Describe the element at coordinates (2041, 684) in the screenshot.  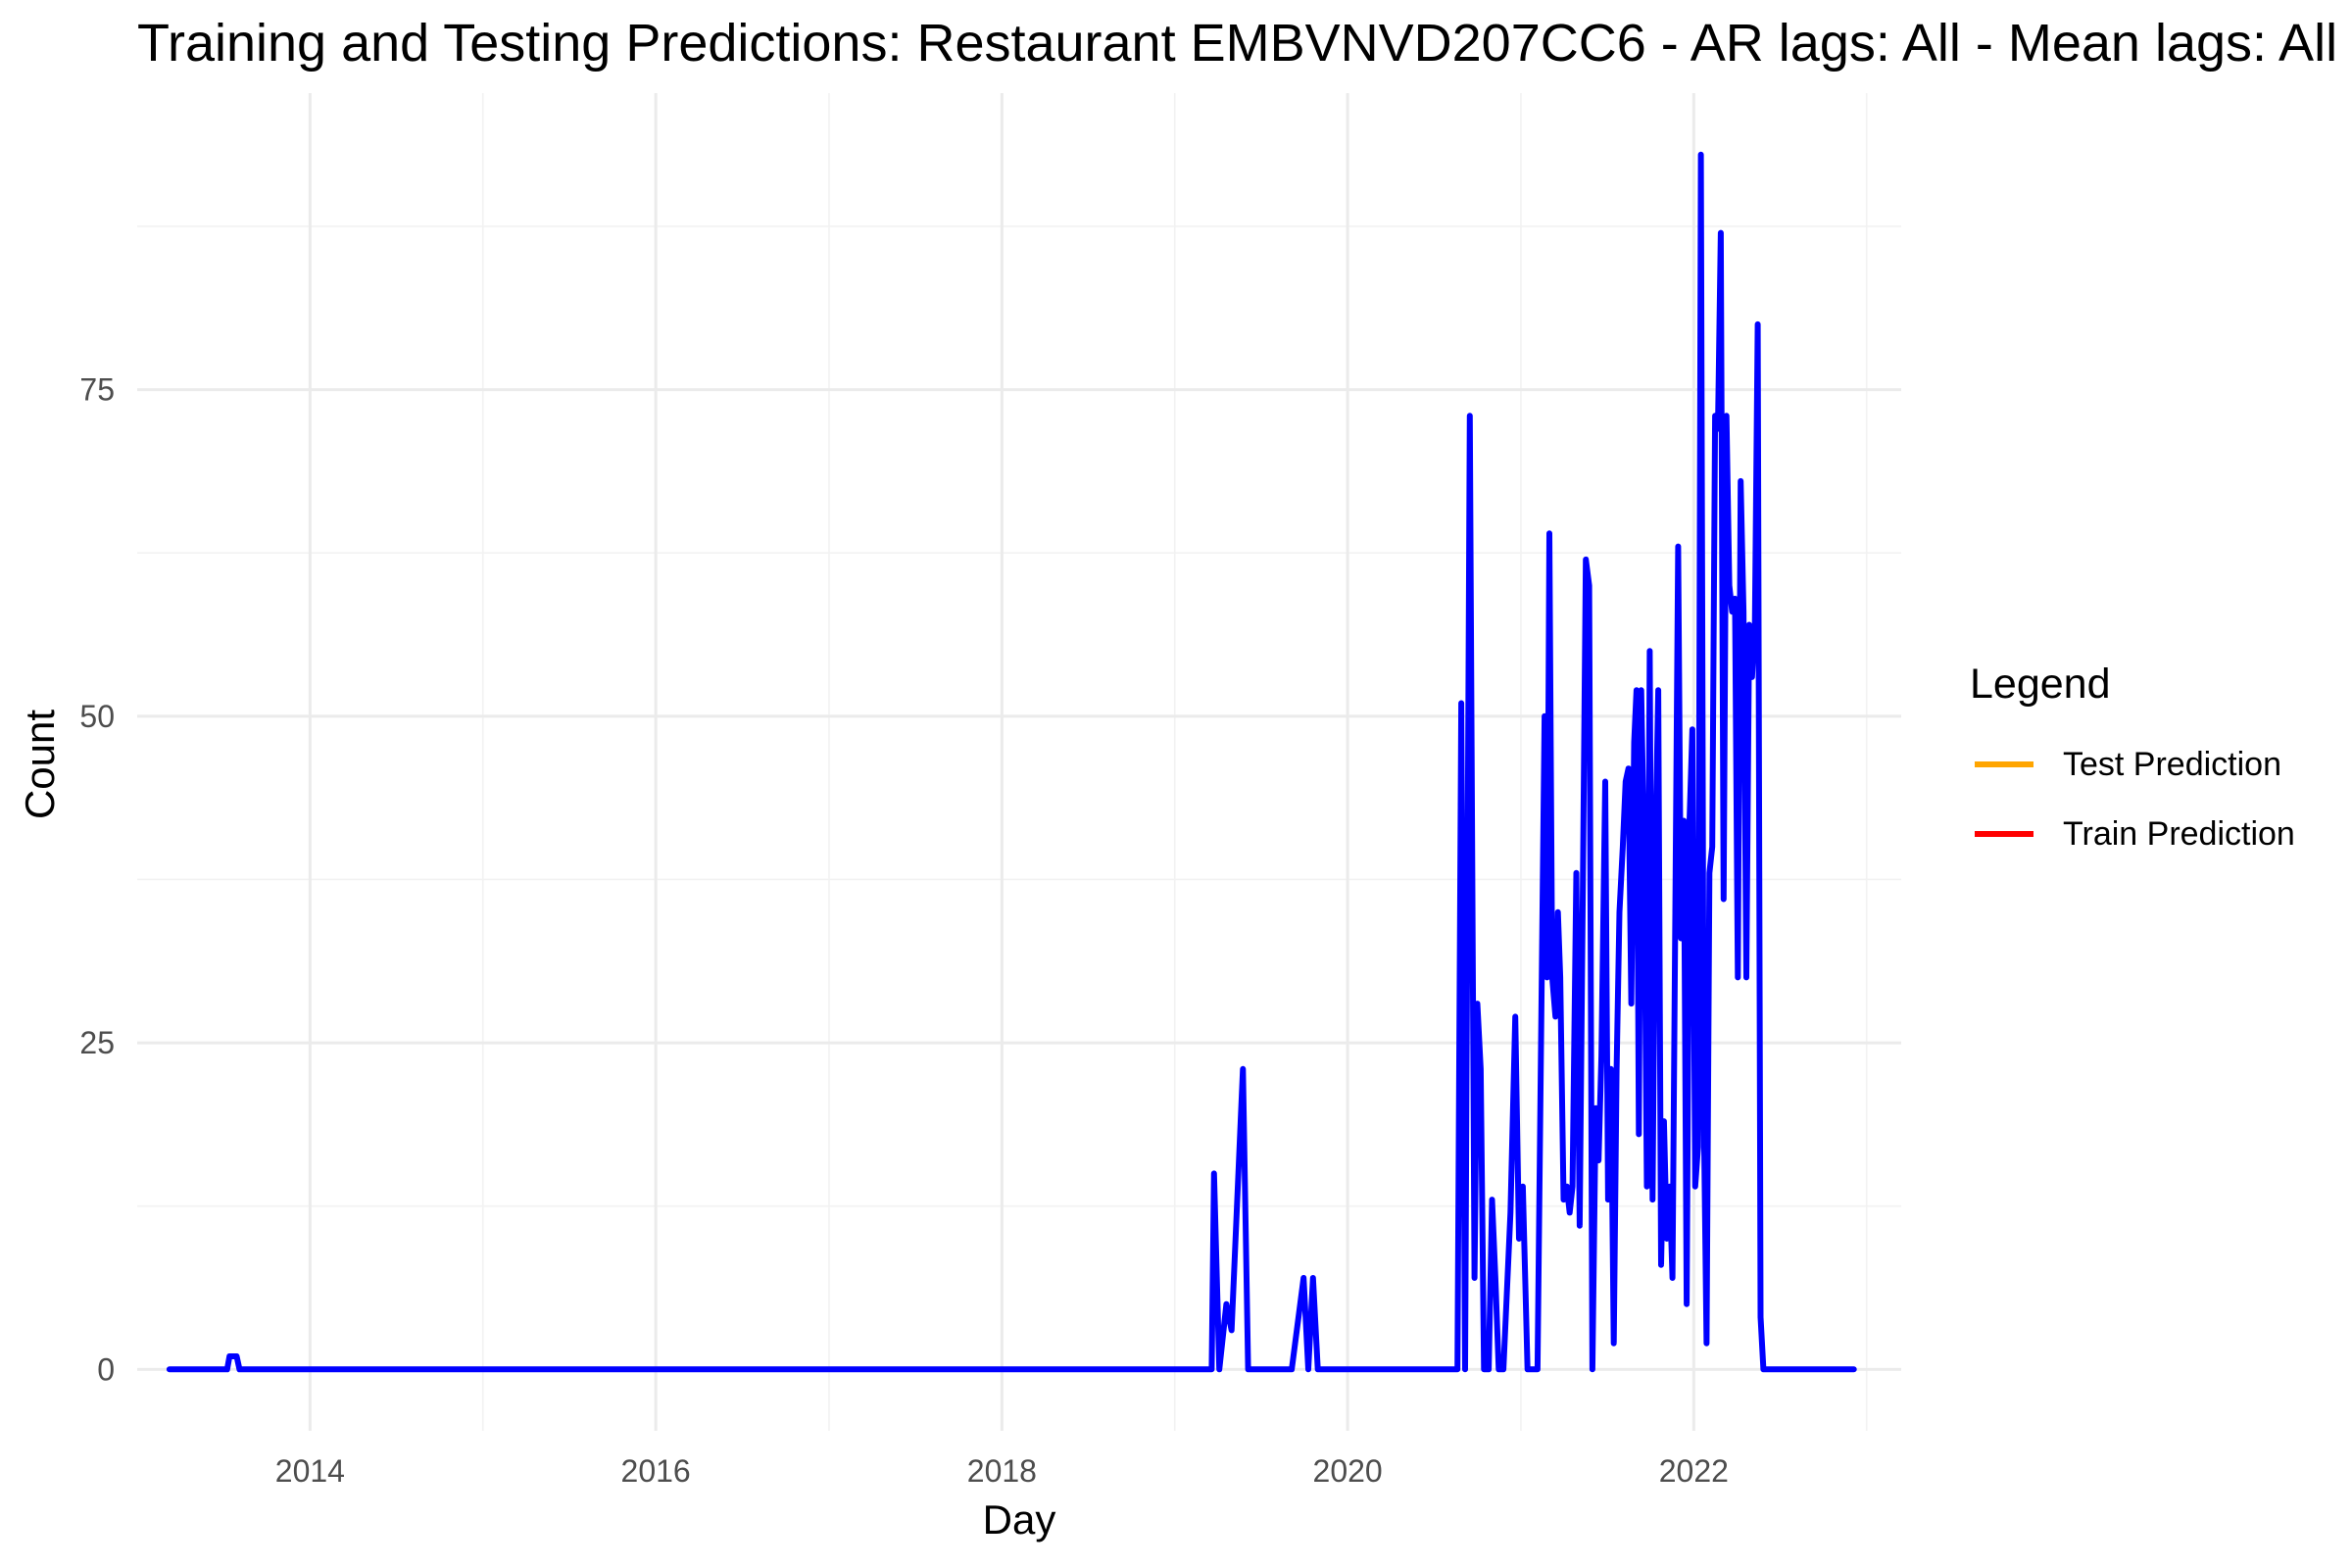
I see `legend-title: Legend` at that location.